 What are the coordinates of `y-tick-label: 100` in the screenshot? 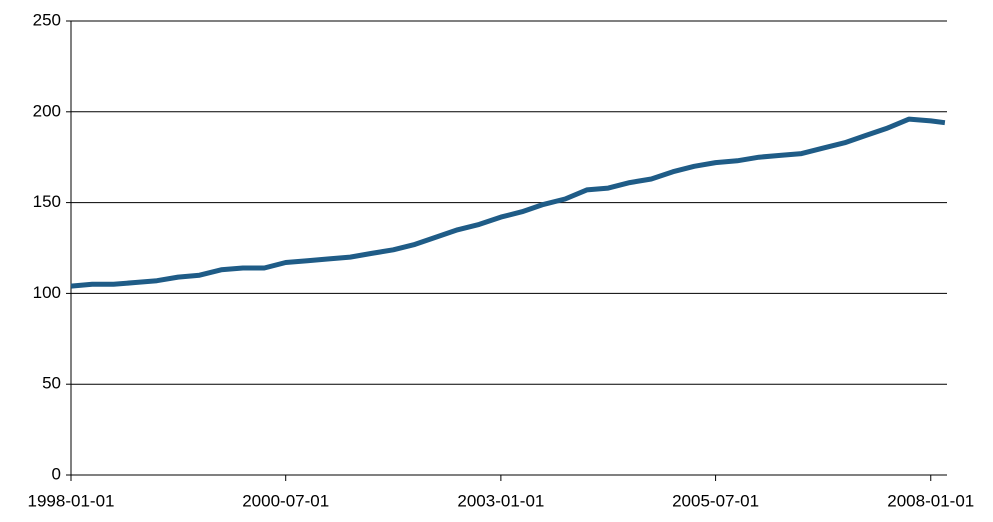 It's located at (47, 292).